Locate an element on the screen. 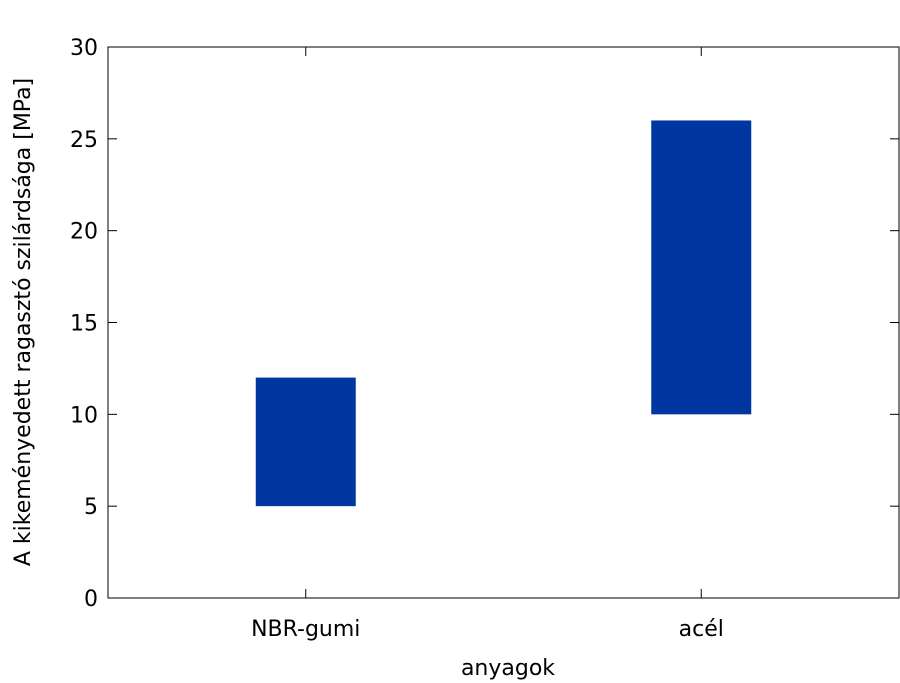 This screenshot has width=900, height=683. y-tick-label: 5 is located at coordinates (91, 507).